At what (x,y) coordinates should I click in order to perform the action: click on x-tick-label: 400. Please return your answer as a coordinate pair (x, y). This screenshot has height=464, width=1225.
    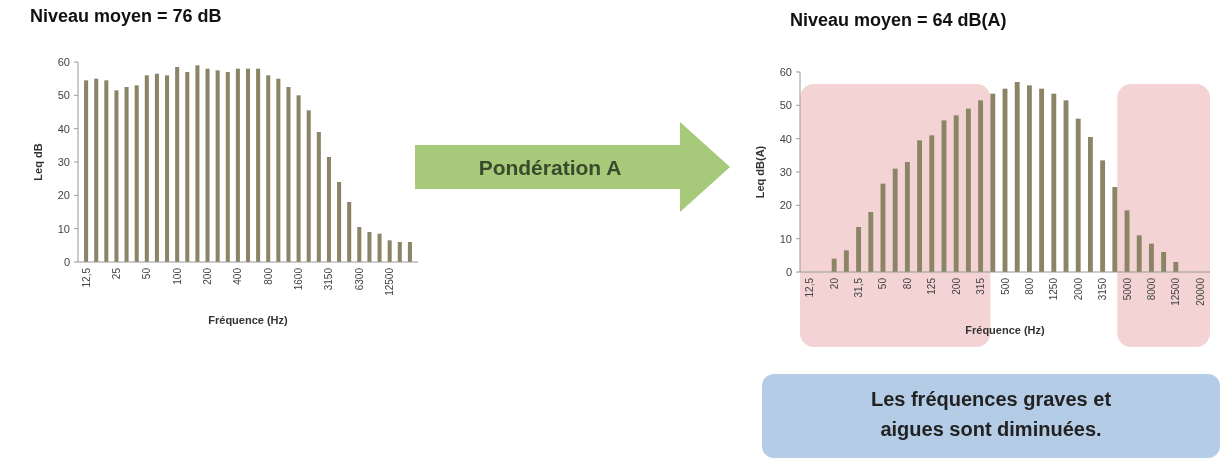
    Looking at the image, I should click on (238, 276).